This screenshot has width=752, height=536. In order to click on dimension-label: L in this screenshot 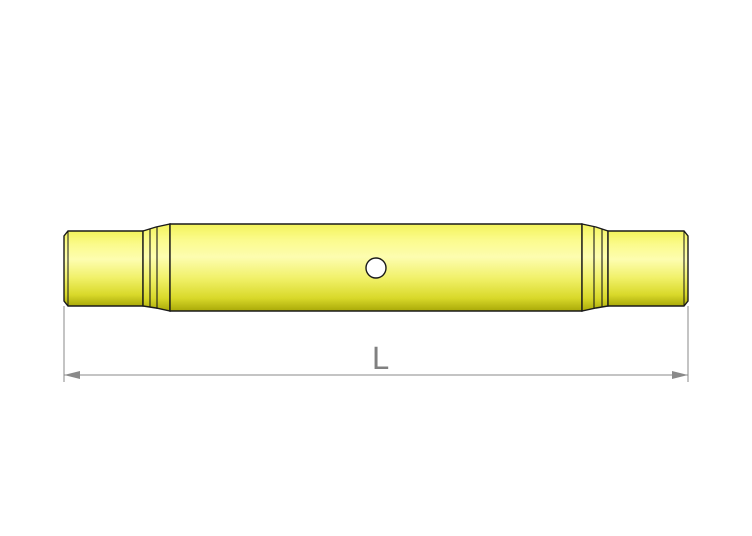, I will do `click(380, 359)`.